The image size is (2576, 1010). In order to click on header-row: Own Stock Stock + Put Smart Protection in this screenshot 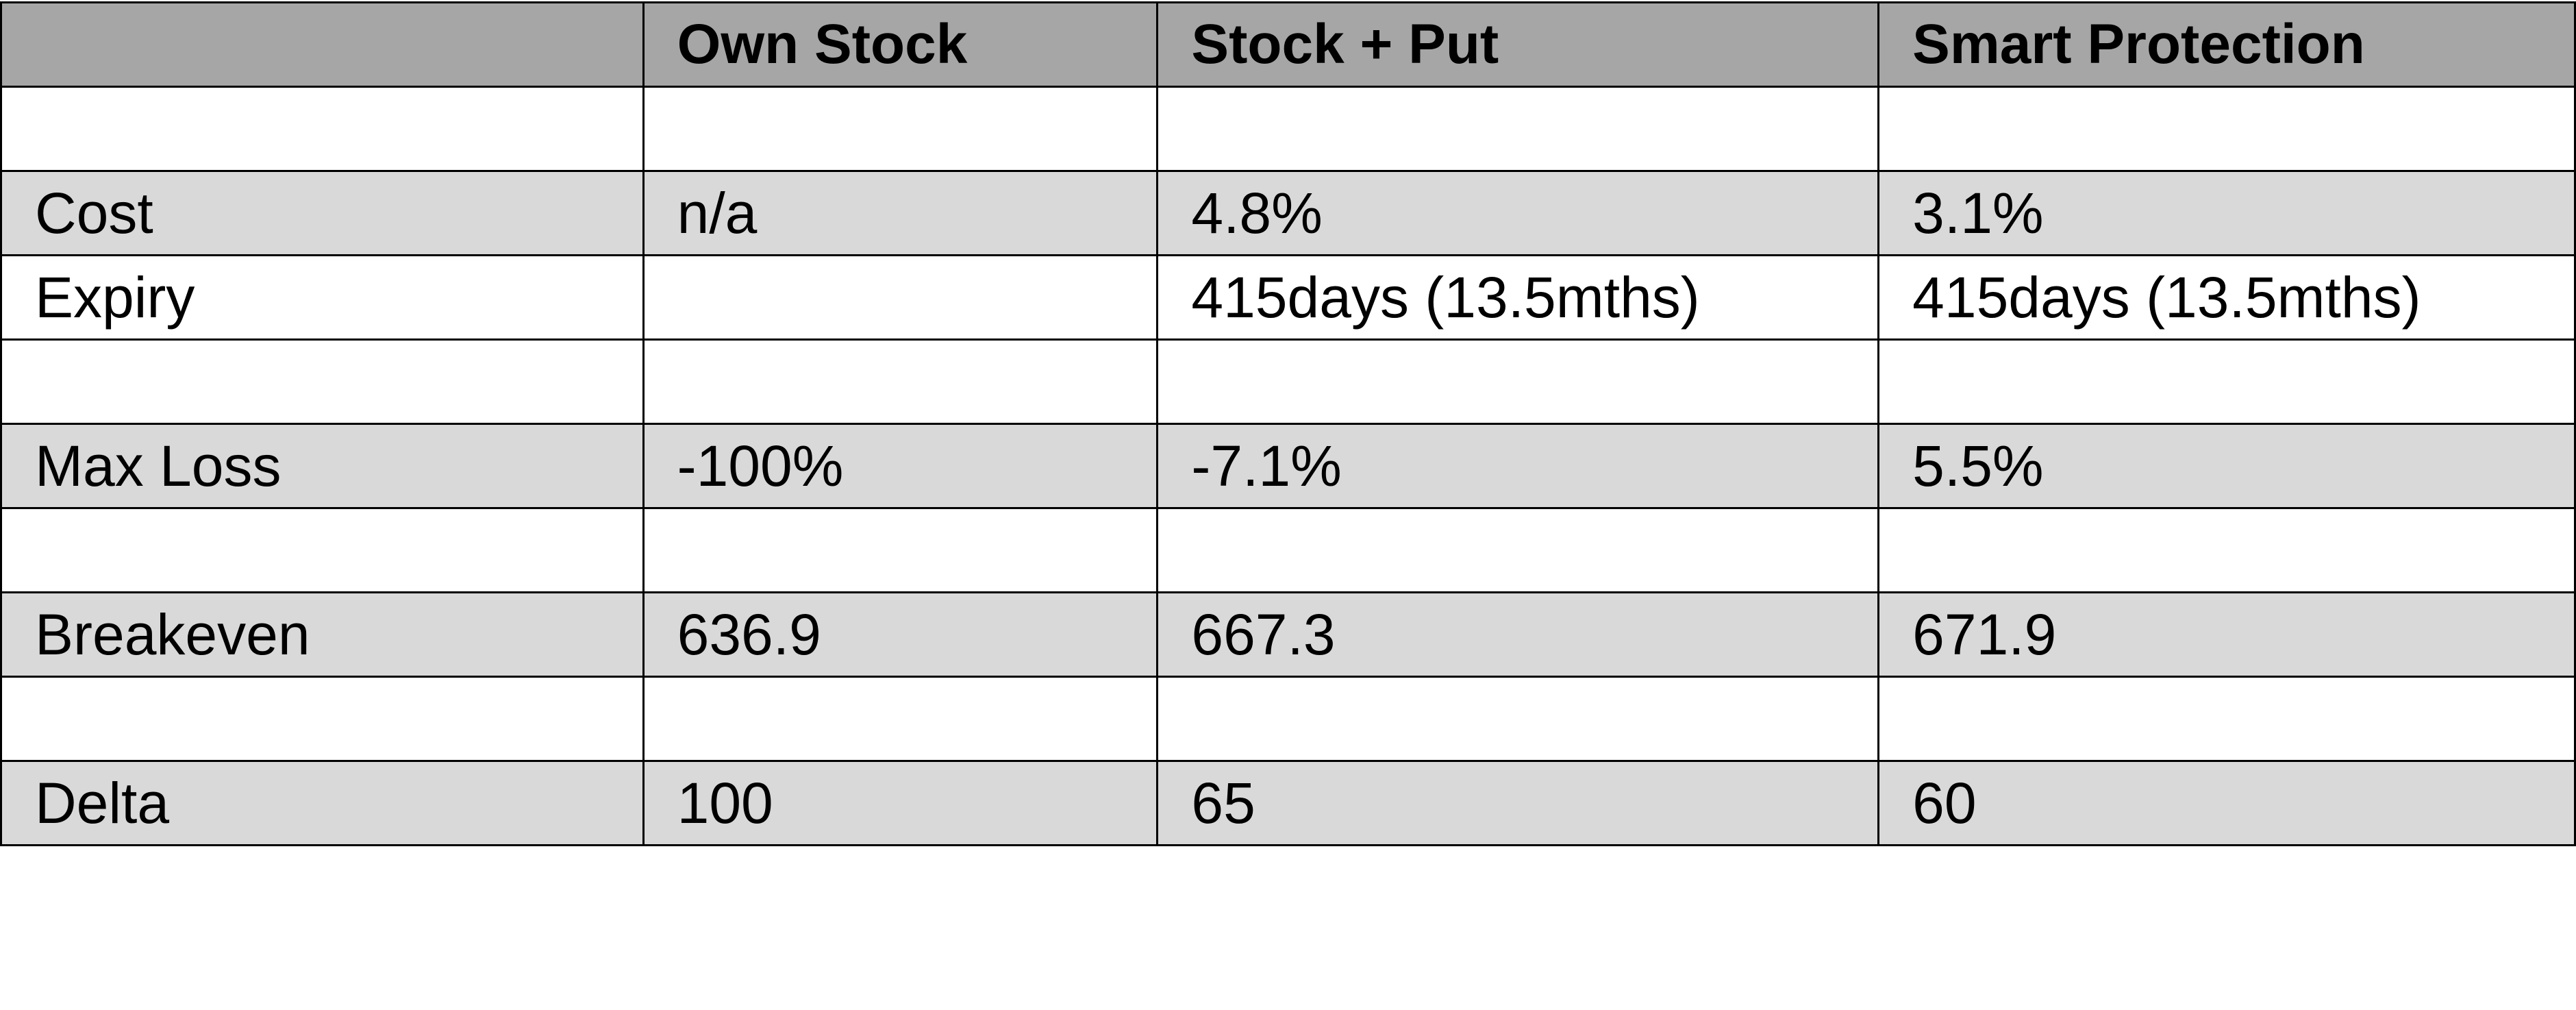, I will do `click(1288, 44)`.